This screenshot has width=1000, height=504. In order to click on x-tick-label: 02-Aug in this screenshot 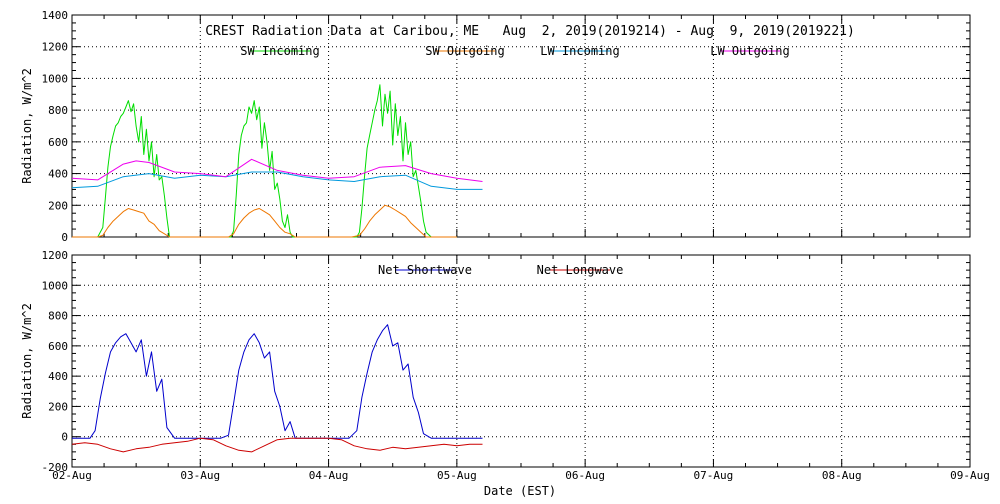, I will do `click(72, 475)`.